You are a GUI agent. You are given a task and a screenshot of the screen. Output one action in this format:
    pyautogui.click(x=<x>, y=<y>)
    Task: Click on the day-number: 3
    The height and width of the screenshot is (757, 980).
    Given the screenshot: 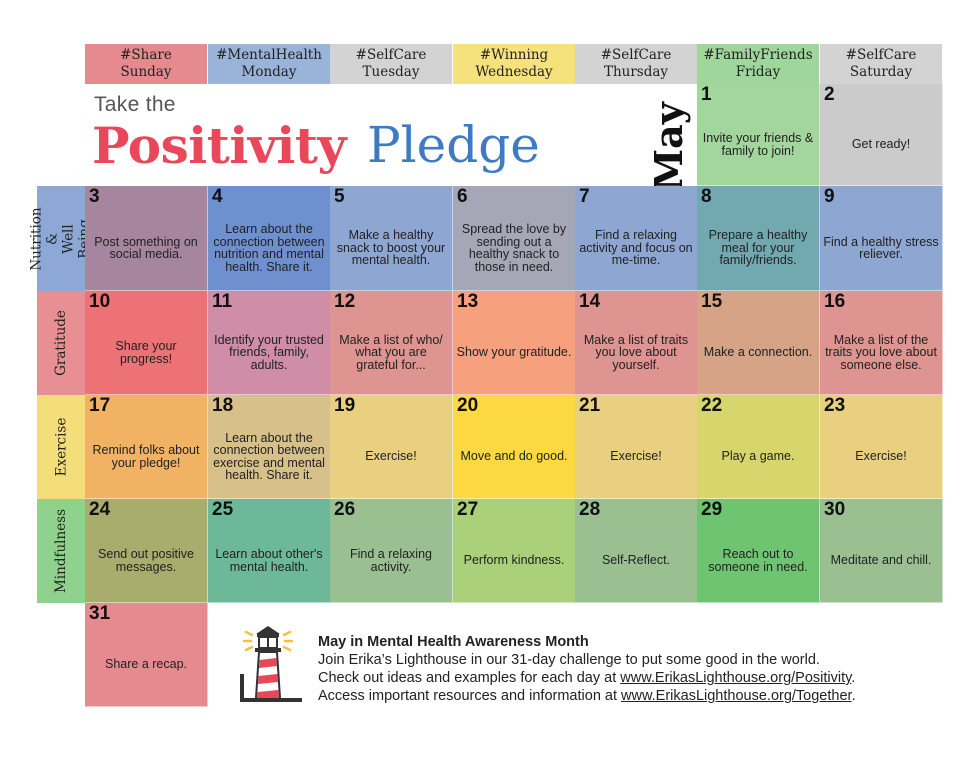 What is the action you would take?
    pyautogui.click(x=94, y=196)
    